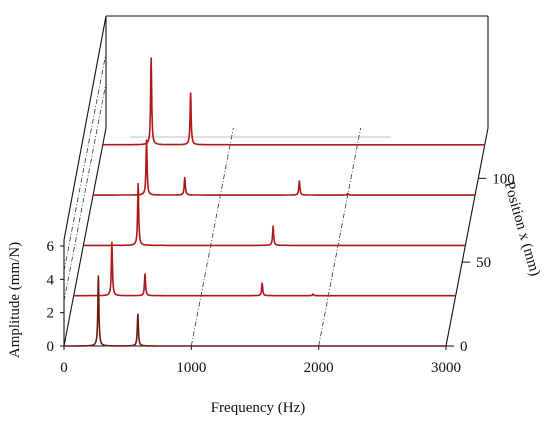  Describe the element at coordinates (85, 237) in the screenshot. I see `left-depth-edge` at that location.